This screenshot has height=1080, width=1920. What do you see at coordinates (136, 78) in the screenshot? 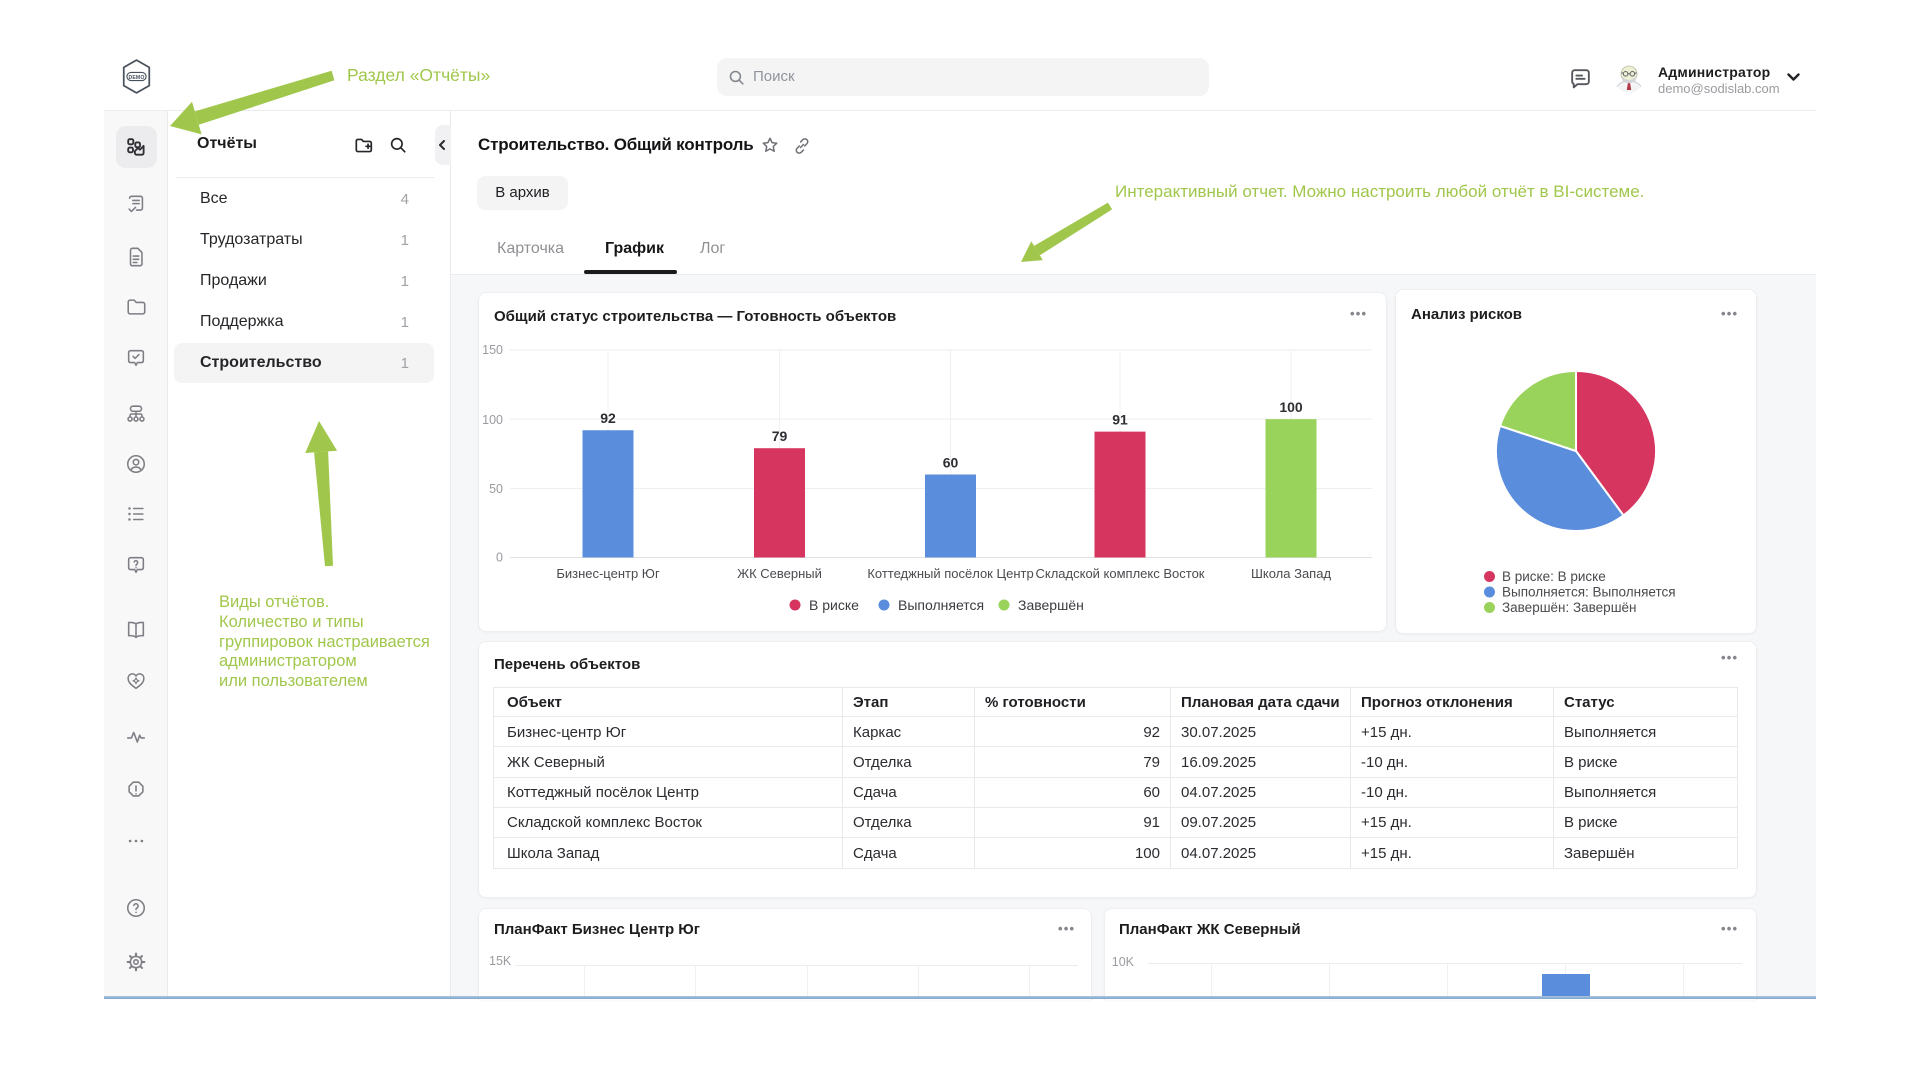
I see `svg-text: DEMO` at bounding box center [136, 78].